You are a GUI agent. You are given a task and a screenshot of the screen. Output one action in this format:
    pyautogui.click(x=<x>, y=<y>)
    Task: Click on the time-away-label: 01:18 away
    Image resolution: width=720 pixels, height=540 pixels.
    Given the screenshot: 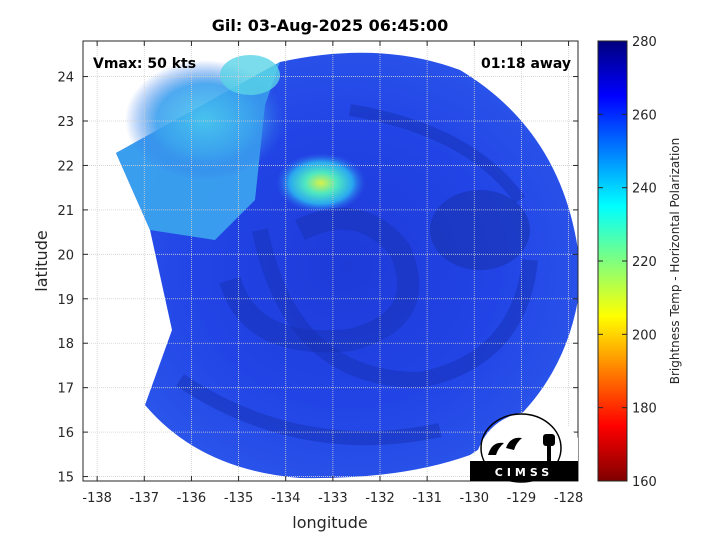 What is the action you would take?
    pyautogui.click(x=526, y=64)
    